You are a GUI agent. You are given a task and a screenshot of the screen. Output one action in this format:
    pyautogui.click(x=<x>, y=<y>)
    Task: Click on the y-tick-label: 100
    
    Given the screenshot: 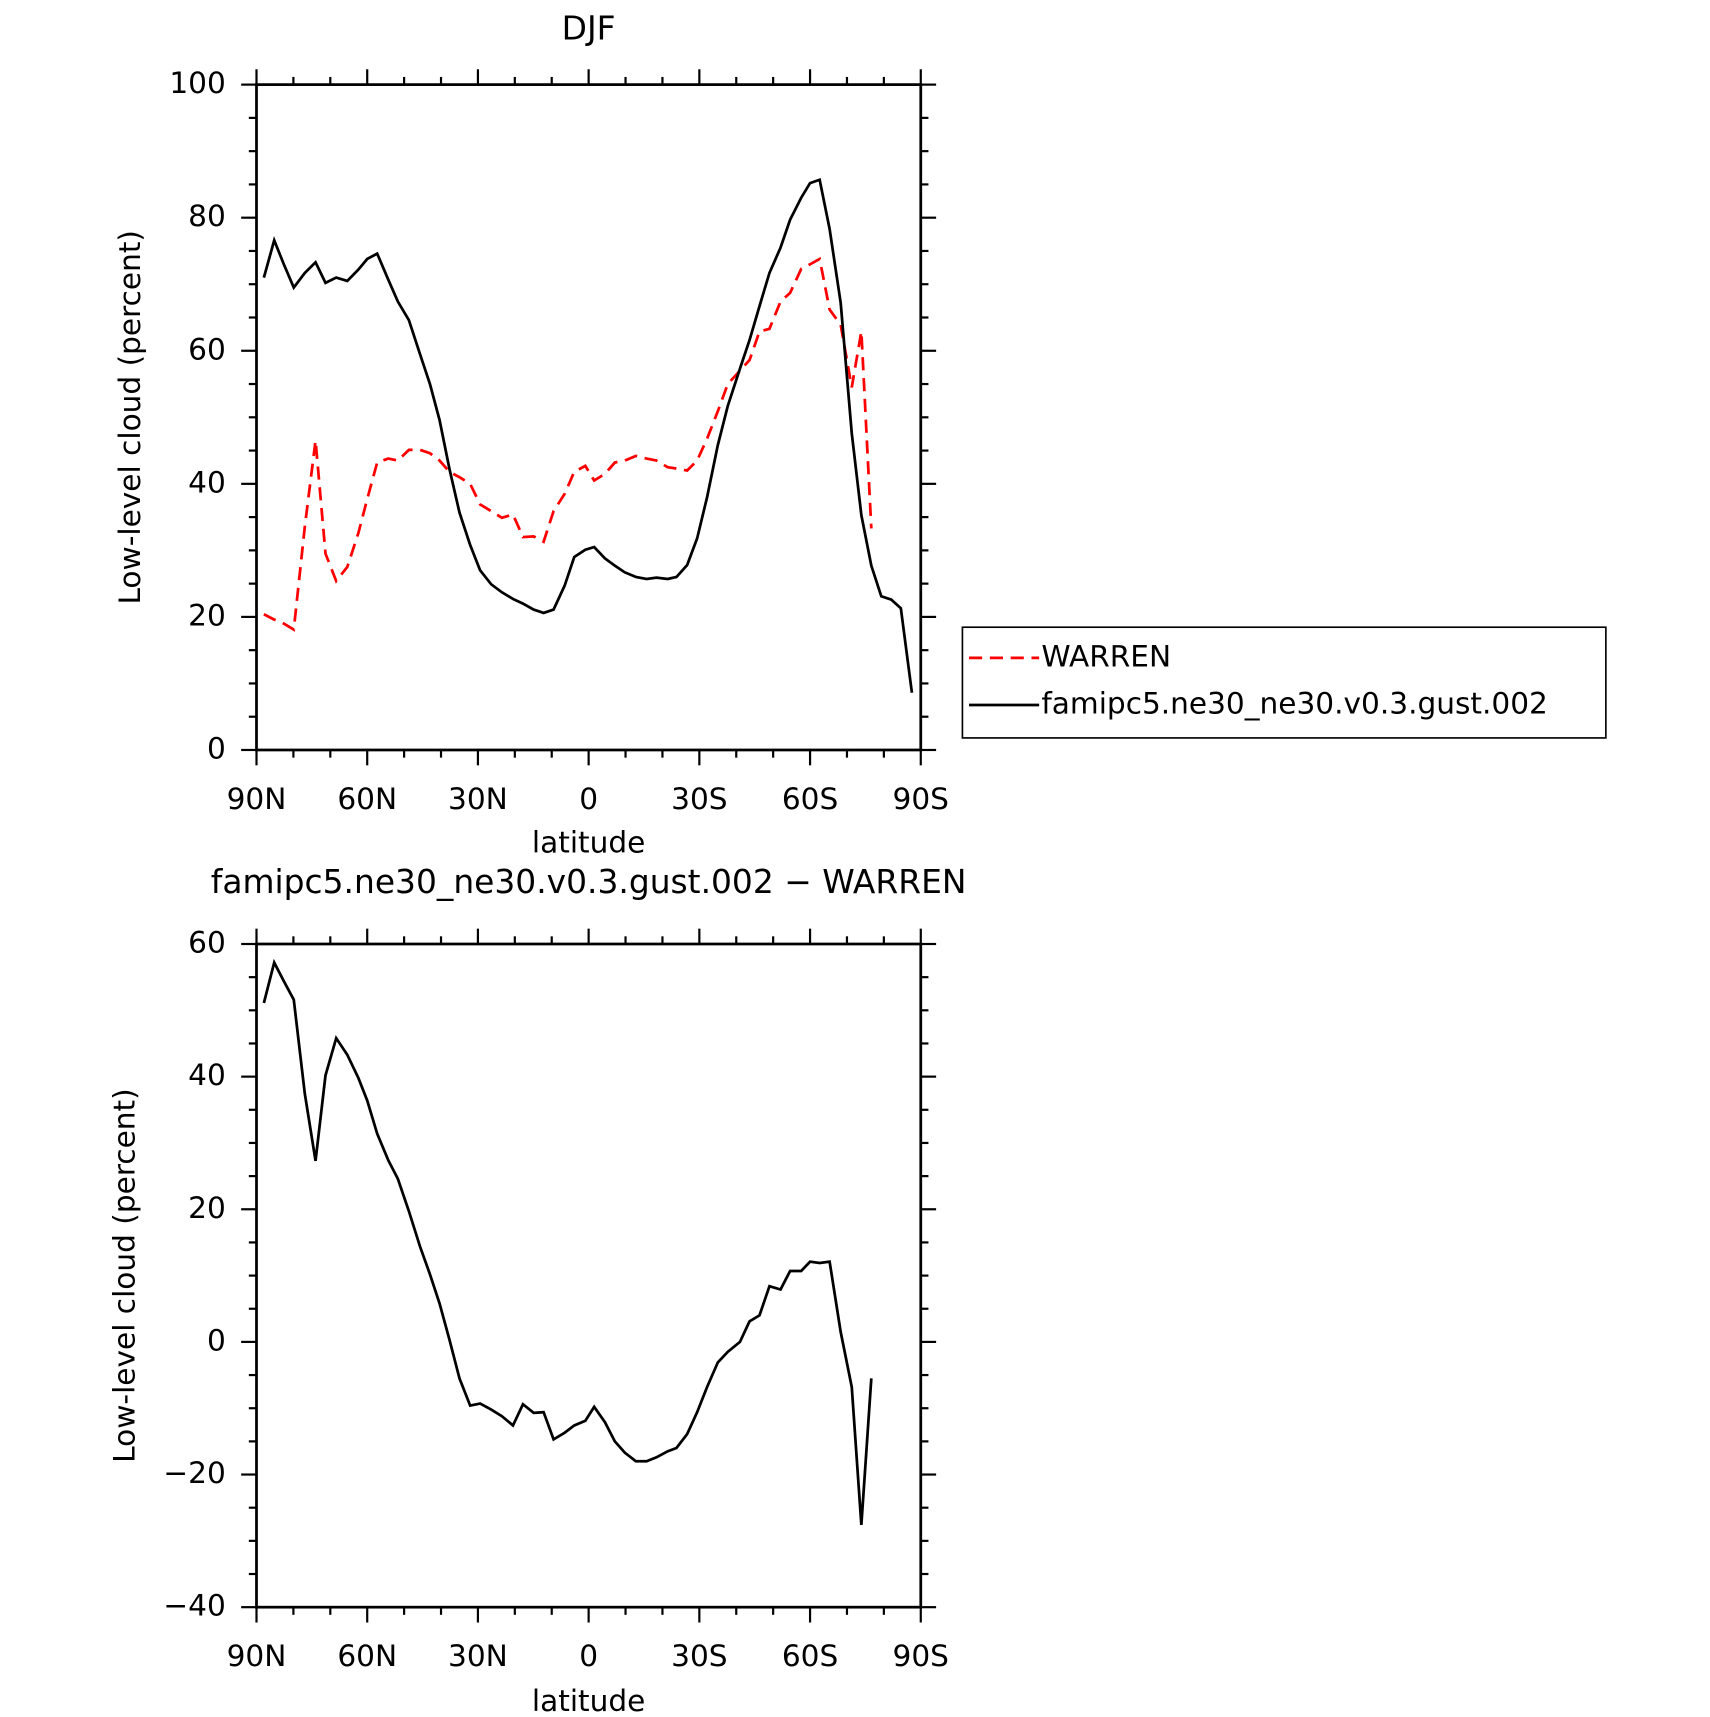 What is the action you would take?
    pyautogui.click(x=197, y=83)
    